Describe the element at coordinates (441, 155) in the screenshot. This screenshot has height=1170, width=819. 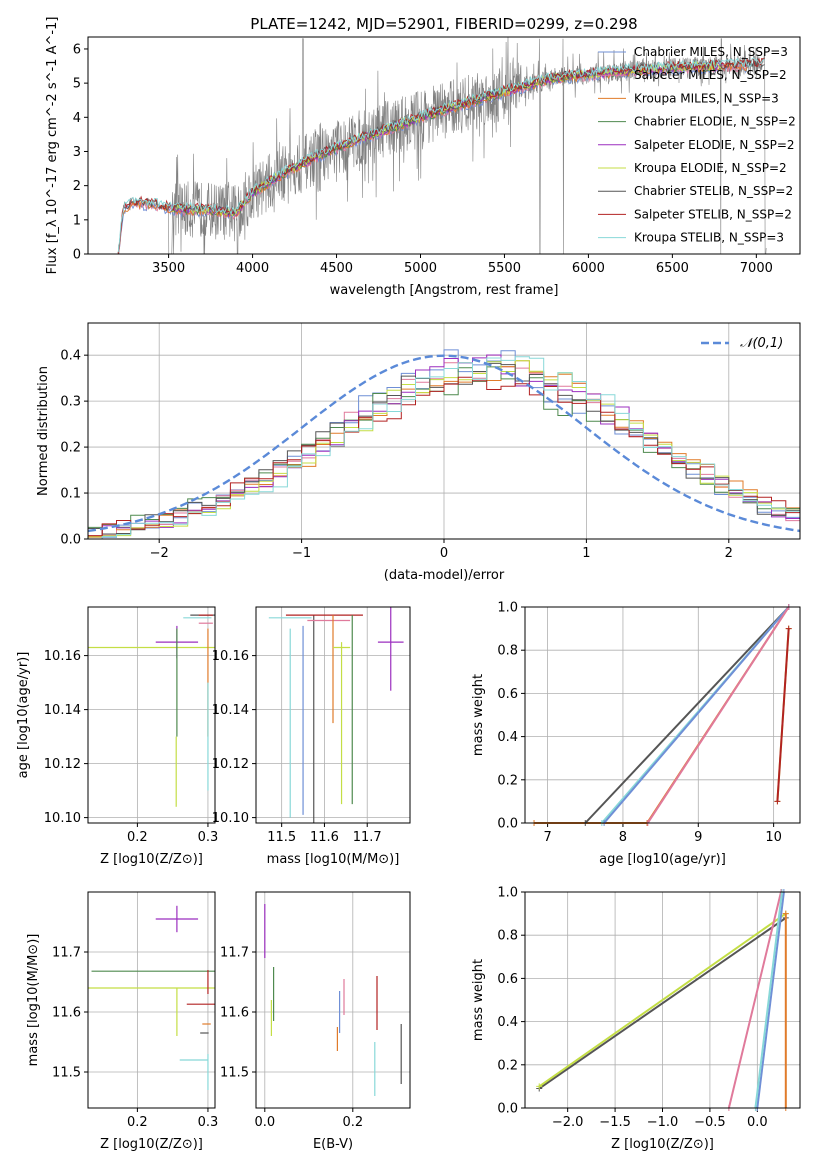
I see `model-spectrum-line` at that location.